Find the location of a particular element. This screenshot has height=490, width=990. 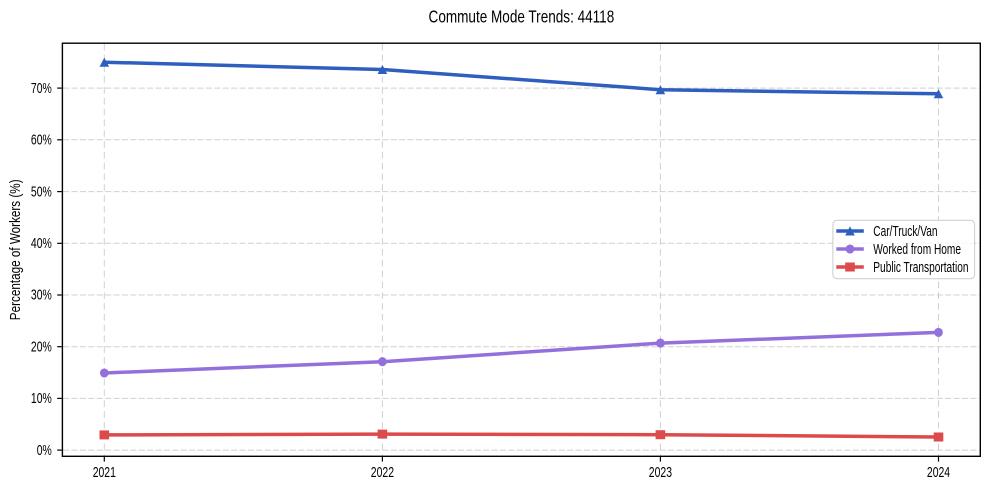

svg-text: 2021 is located at coordinates (104, 472).